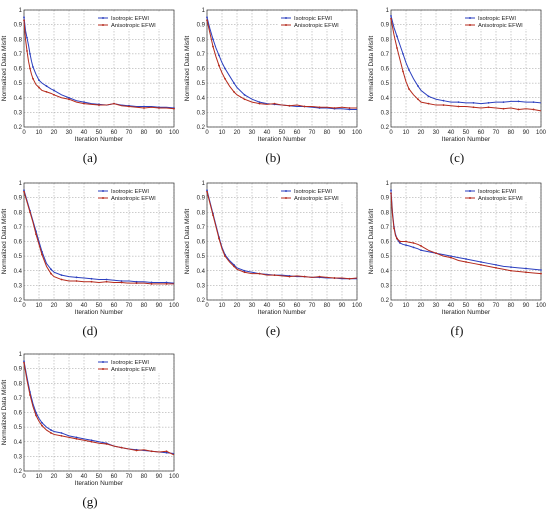 Image resolution: width=550 pixels, height=518 pixels. I want to click on x-tick-label: 100, so click(541, 306).